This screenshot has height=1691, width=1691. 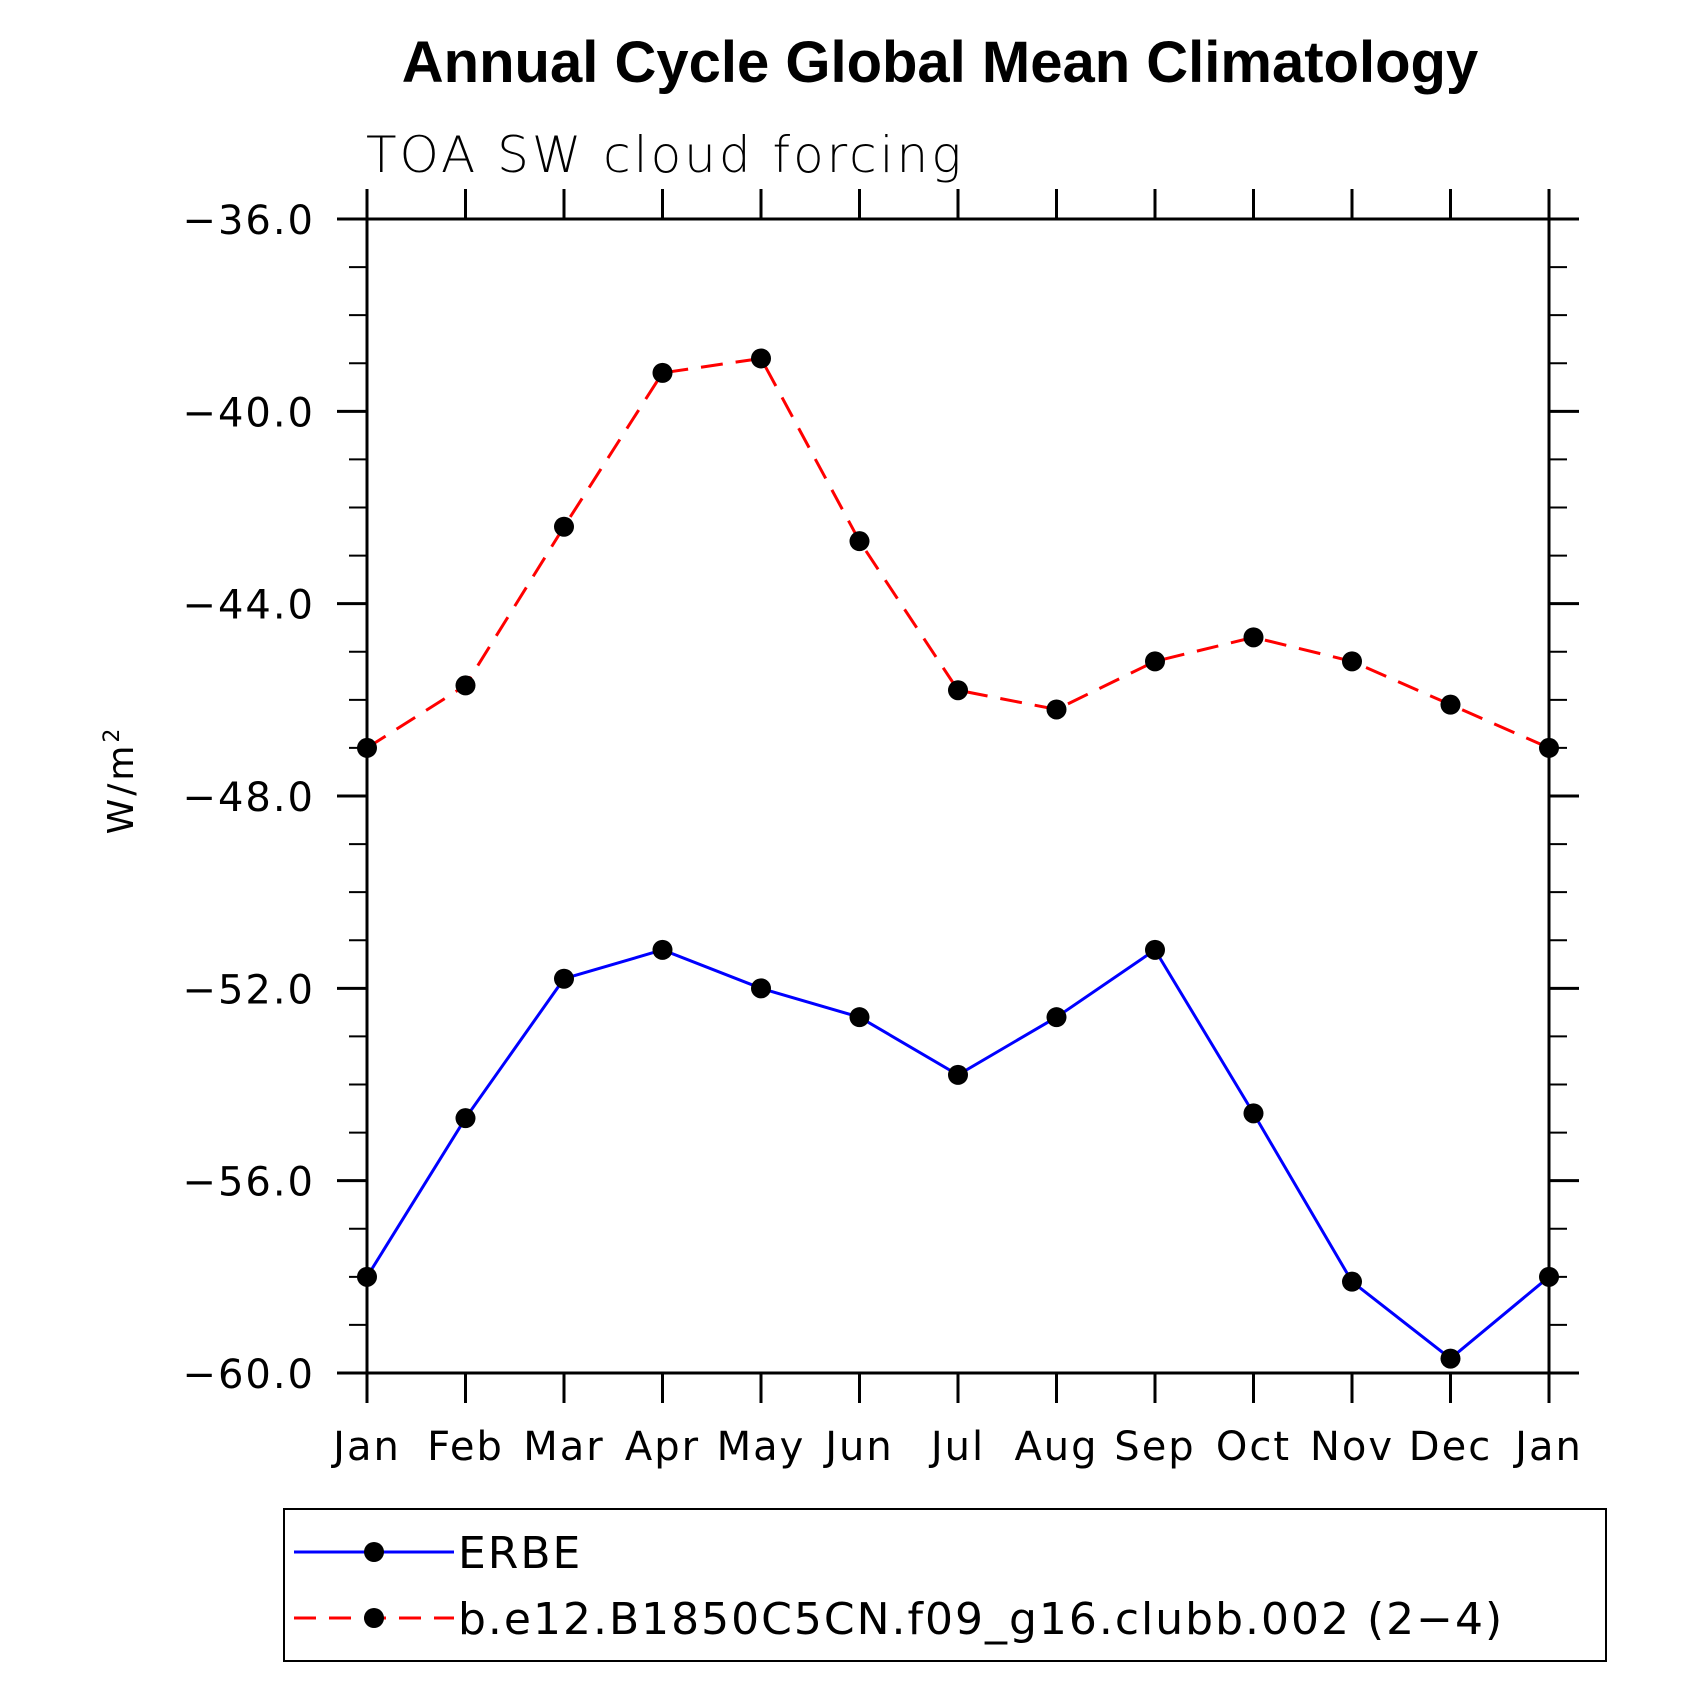 I want to click on chart-title: Annual Cycle Global Mean Climatology, so click(x=940, y=62).